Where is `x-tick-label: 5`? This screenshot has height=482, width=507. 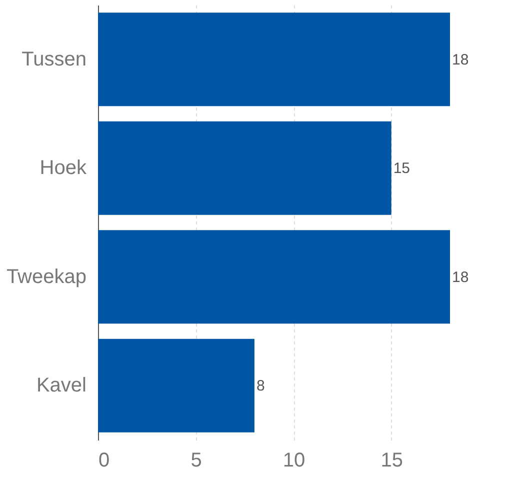 x-tick-label: 5 is located at coordinates (196, 461).